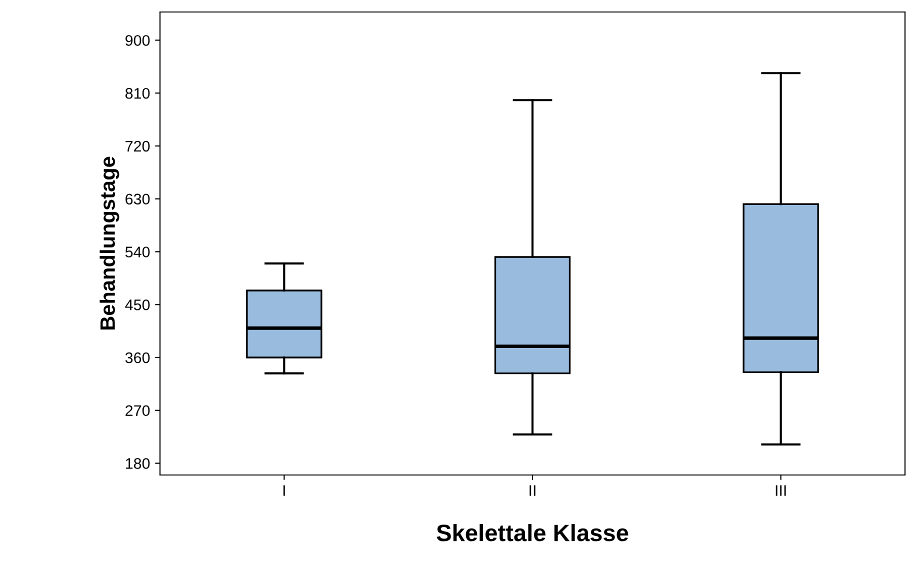 The image size is (908, 576). Describe the element at coordinates (284, 490) in the screenshot. I see `x-tick-label: I` at that location.